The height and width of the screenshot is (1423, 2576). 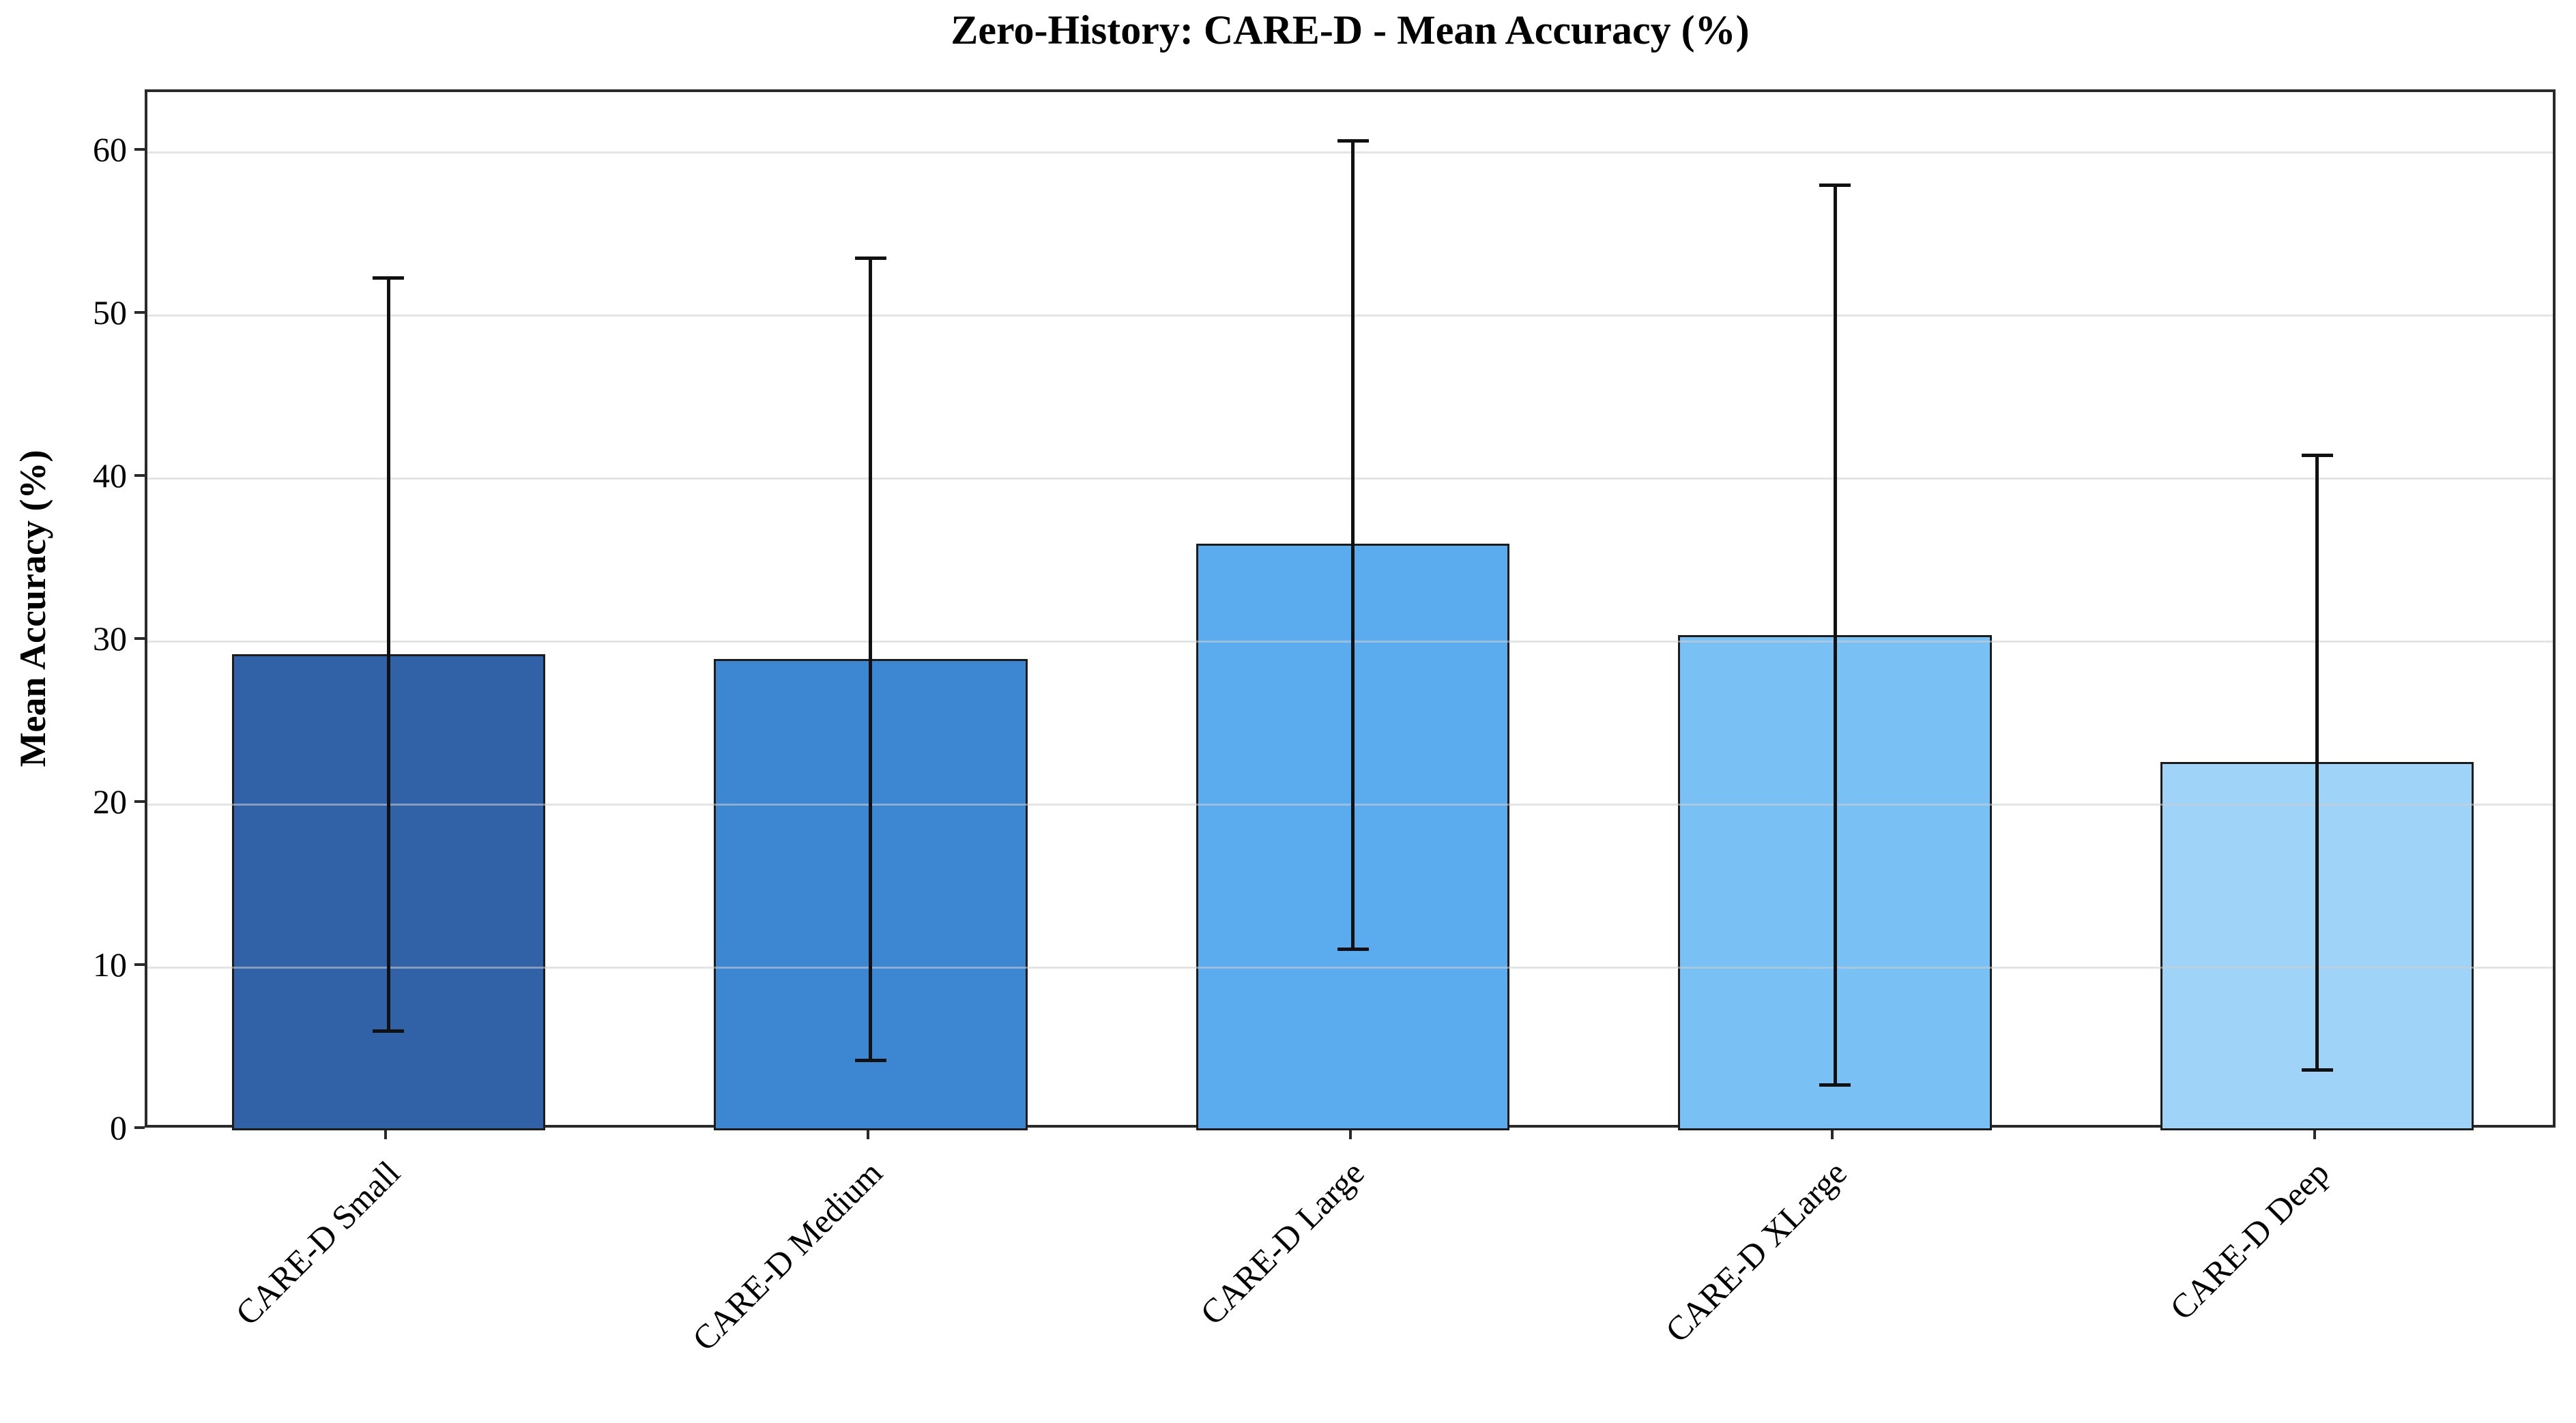 What do you see at coordinates (118, 1128) in the screenshot?
I see `y-tick-label-0: 0` at bounding box center [118, 1128].